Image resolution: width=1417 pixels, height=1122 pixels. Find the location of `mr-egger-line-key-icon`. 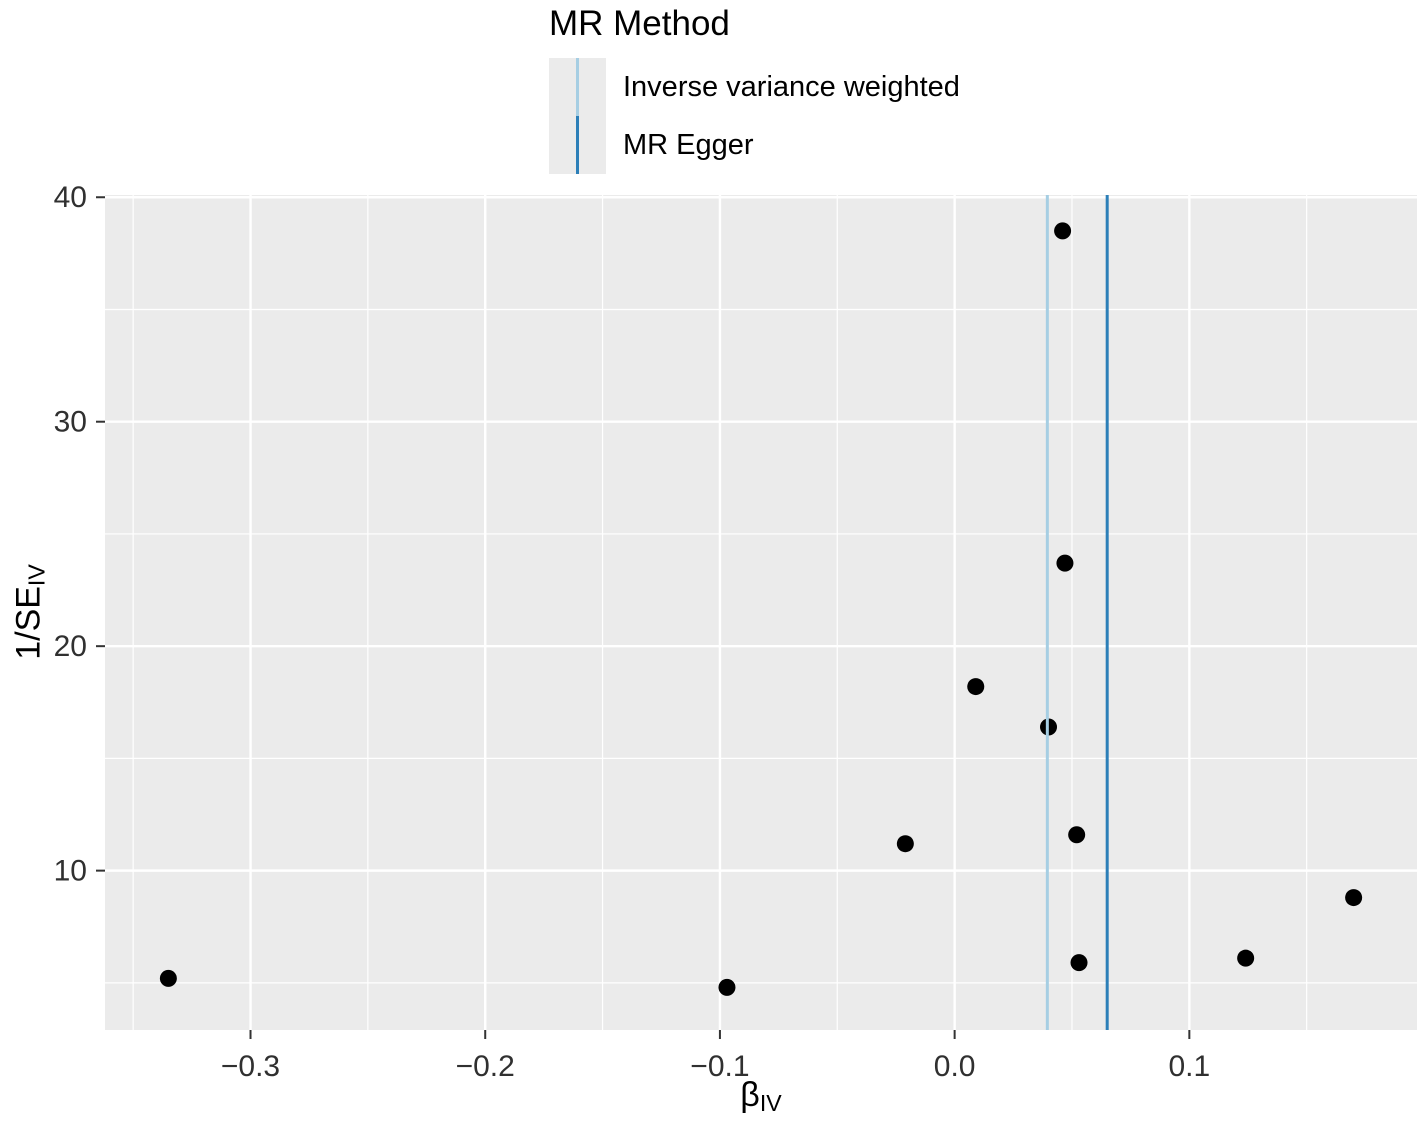

mr-egger-line-key-icon is located at coordinates (577, 145).